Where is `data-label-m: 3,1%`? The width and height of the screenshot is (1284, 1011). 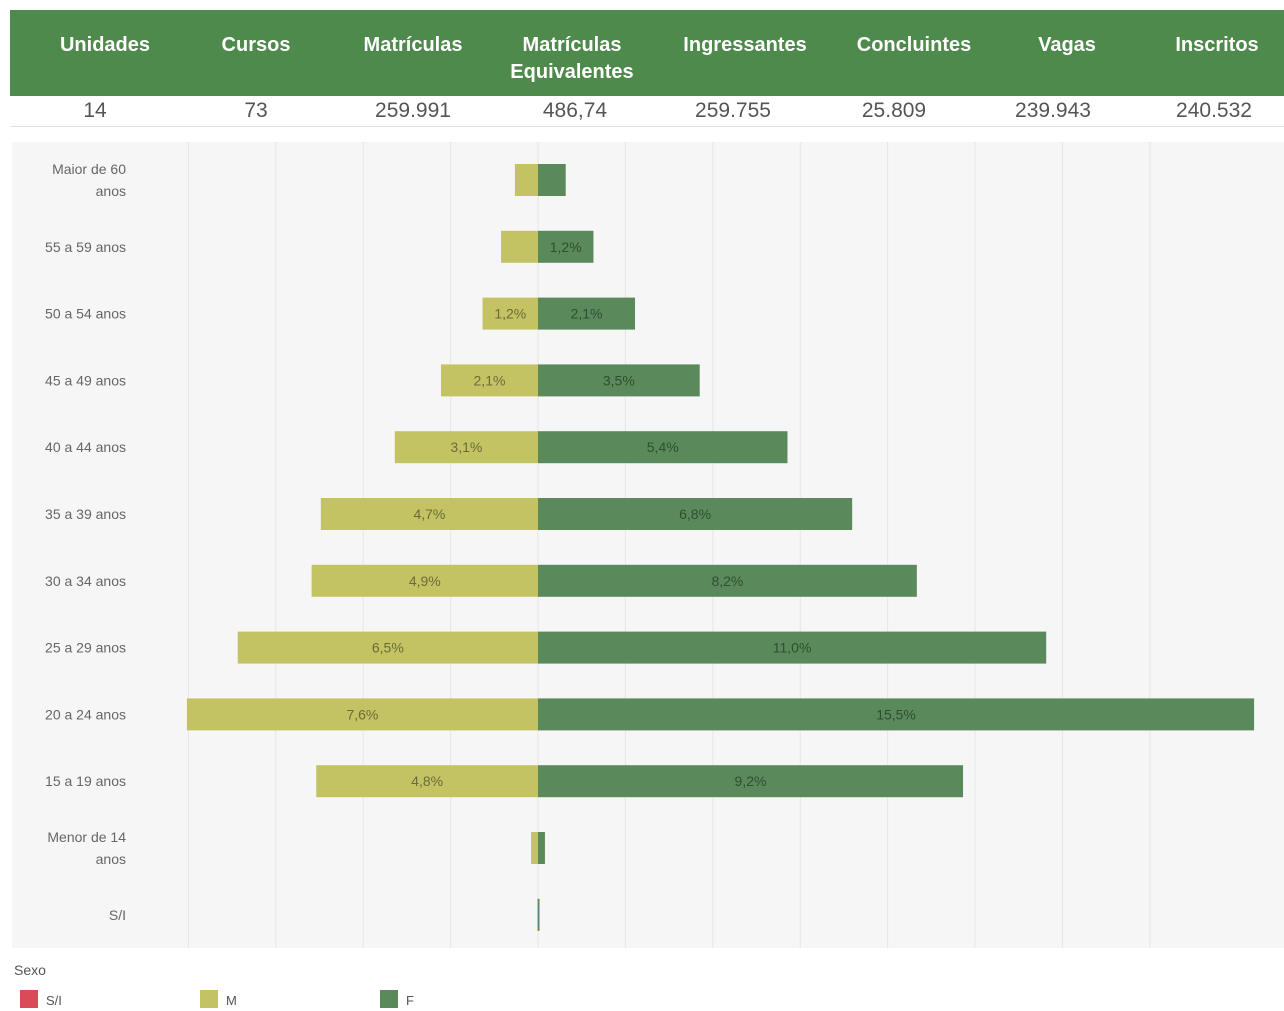 data-label-m: 3,1% is located at coordinates (466, 447).